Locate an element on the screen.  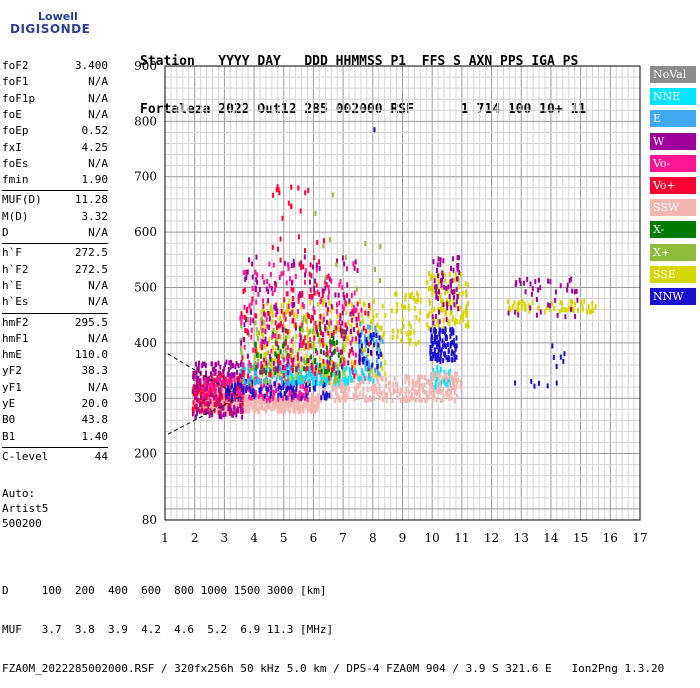
param-name: hmF2 is located at coordinates (15, 322).